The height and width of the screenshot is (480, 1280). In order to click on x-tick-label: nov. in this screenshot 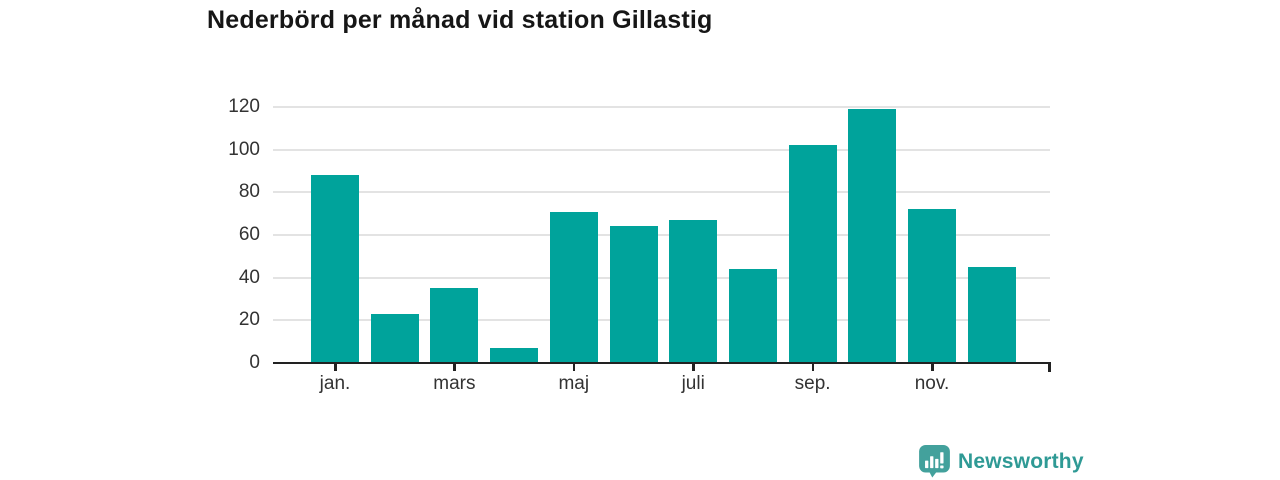, I will do `click(932, 383)`.